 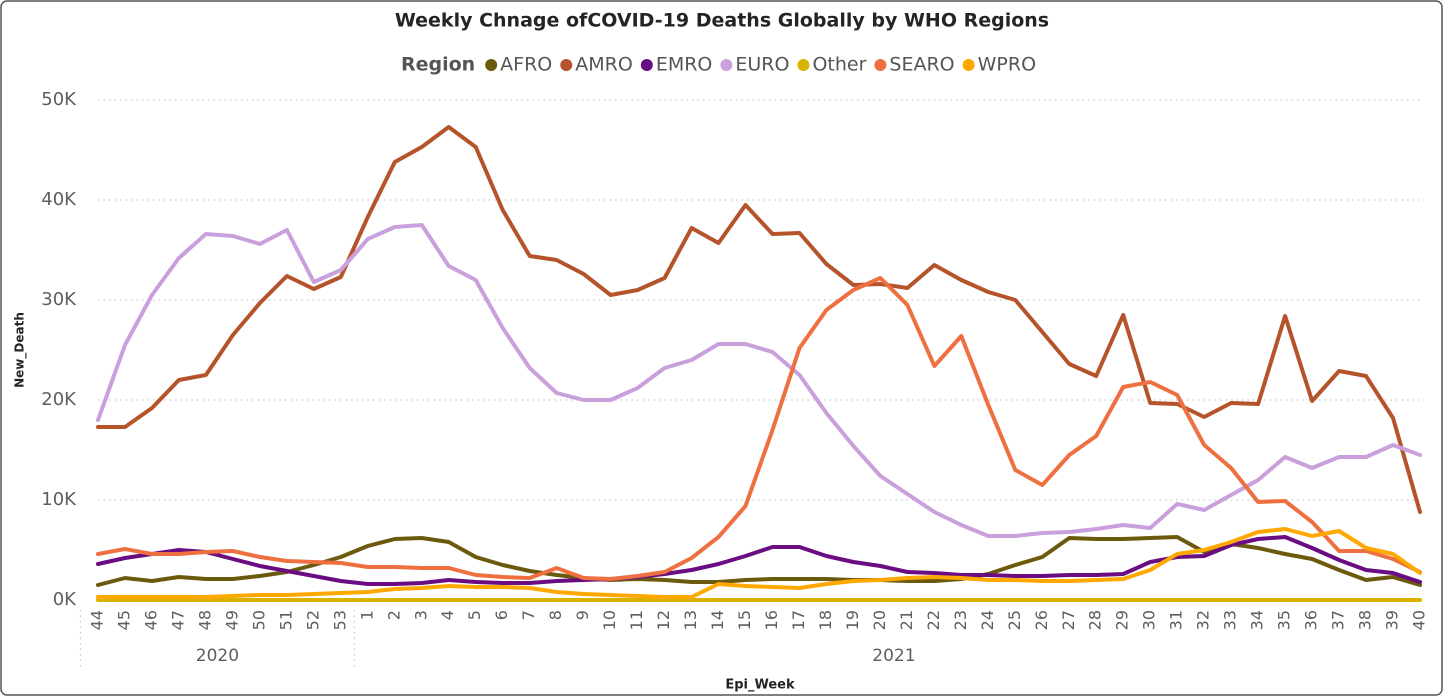 I want to click on y-tick-label: 50K, so click(x=59, y=99).